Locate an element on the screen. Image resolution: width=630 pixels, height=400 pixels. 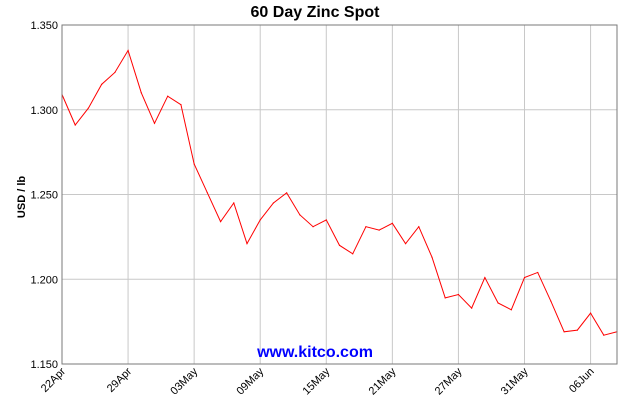
y-axis-label: USD / lb is located at coordinates (22, 197).